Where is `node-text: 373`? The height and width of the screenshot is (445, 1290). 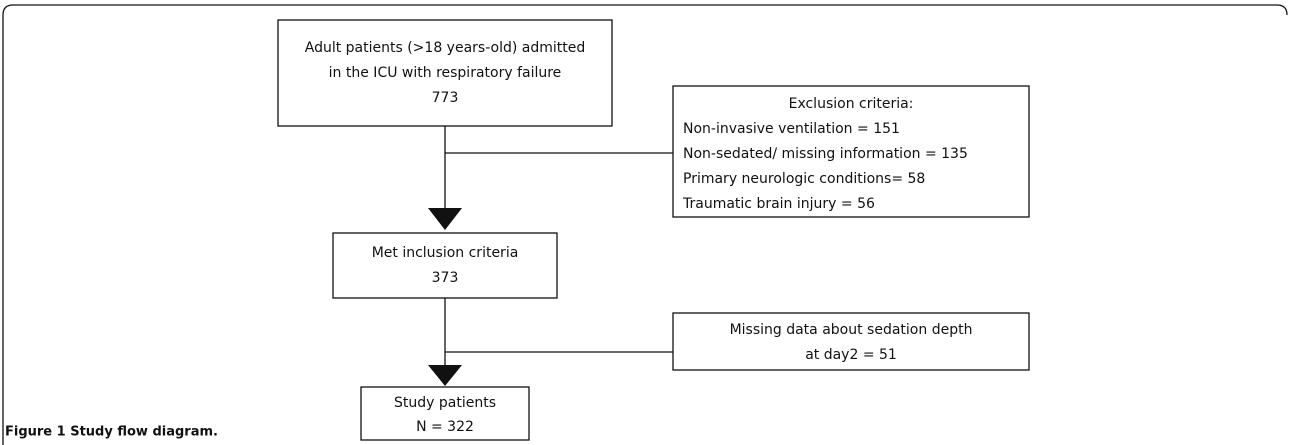
node-text: 373 is located at coordinates (445, 278).